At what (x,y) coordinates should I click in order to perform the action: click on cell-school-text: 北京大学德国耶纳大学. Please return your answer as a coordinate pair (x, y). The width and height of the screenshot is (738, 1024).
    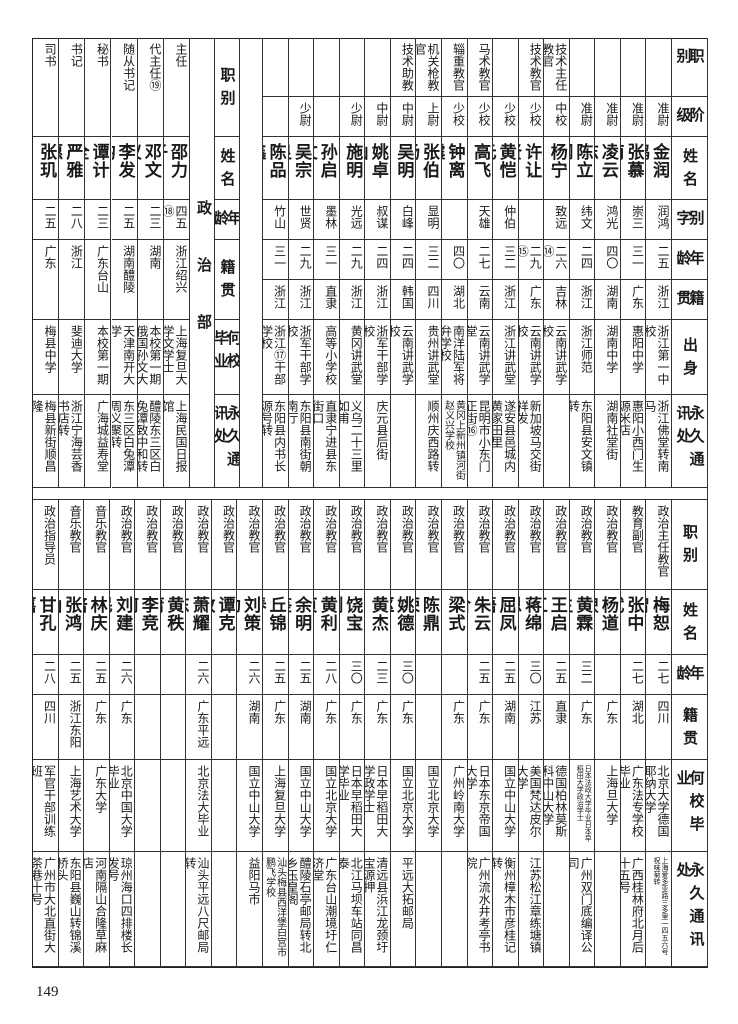
    Looking at the image, I should click on (658, 801).